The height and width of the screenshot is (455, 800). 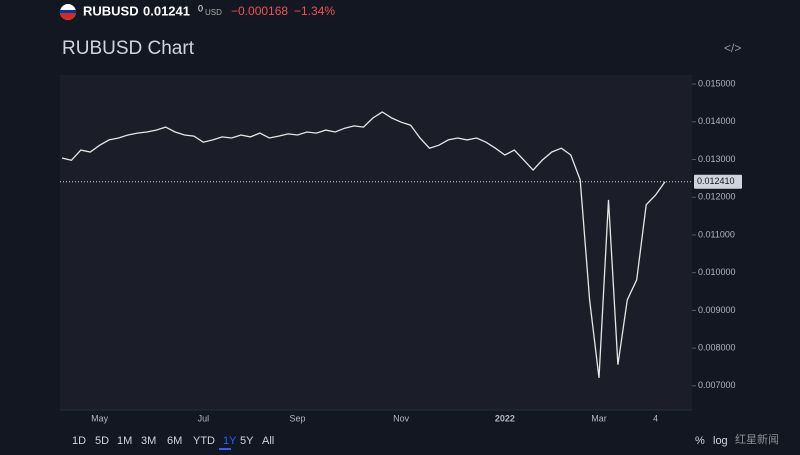 I want to click on x-tick-label: May, so click(x=100, y=418).